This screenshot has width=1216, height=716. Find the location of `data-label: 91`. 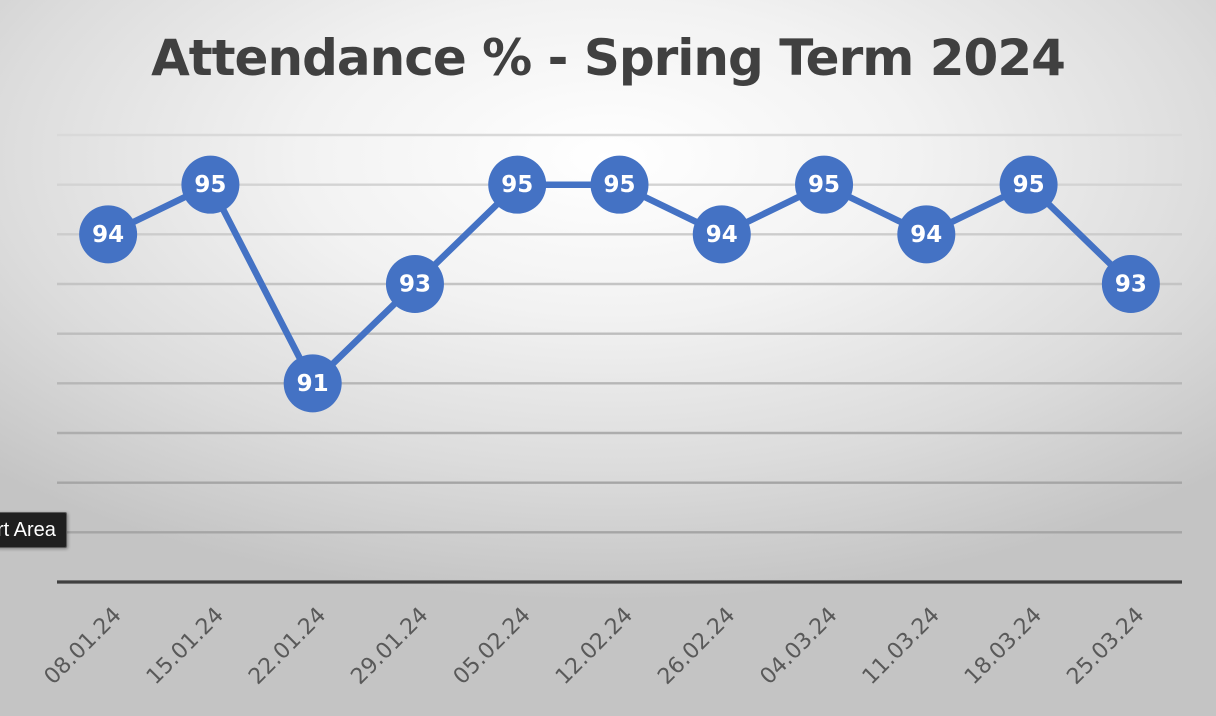

data-label: 91 is located at coordinates (313, 384).